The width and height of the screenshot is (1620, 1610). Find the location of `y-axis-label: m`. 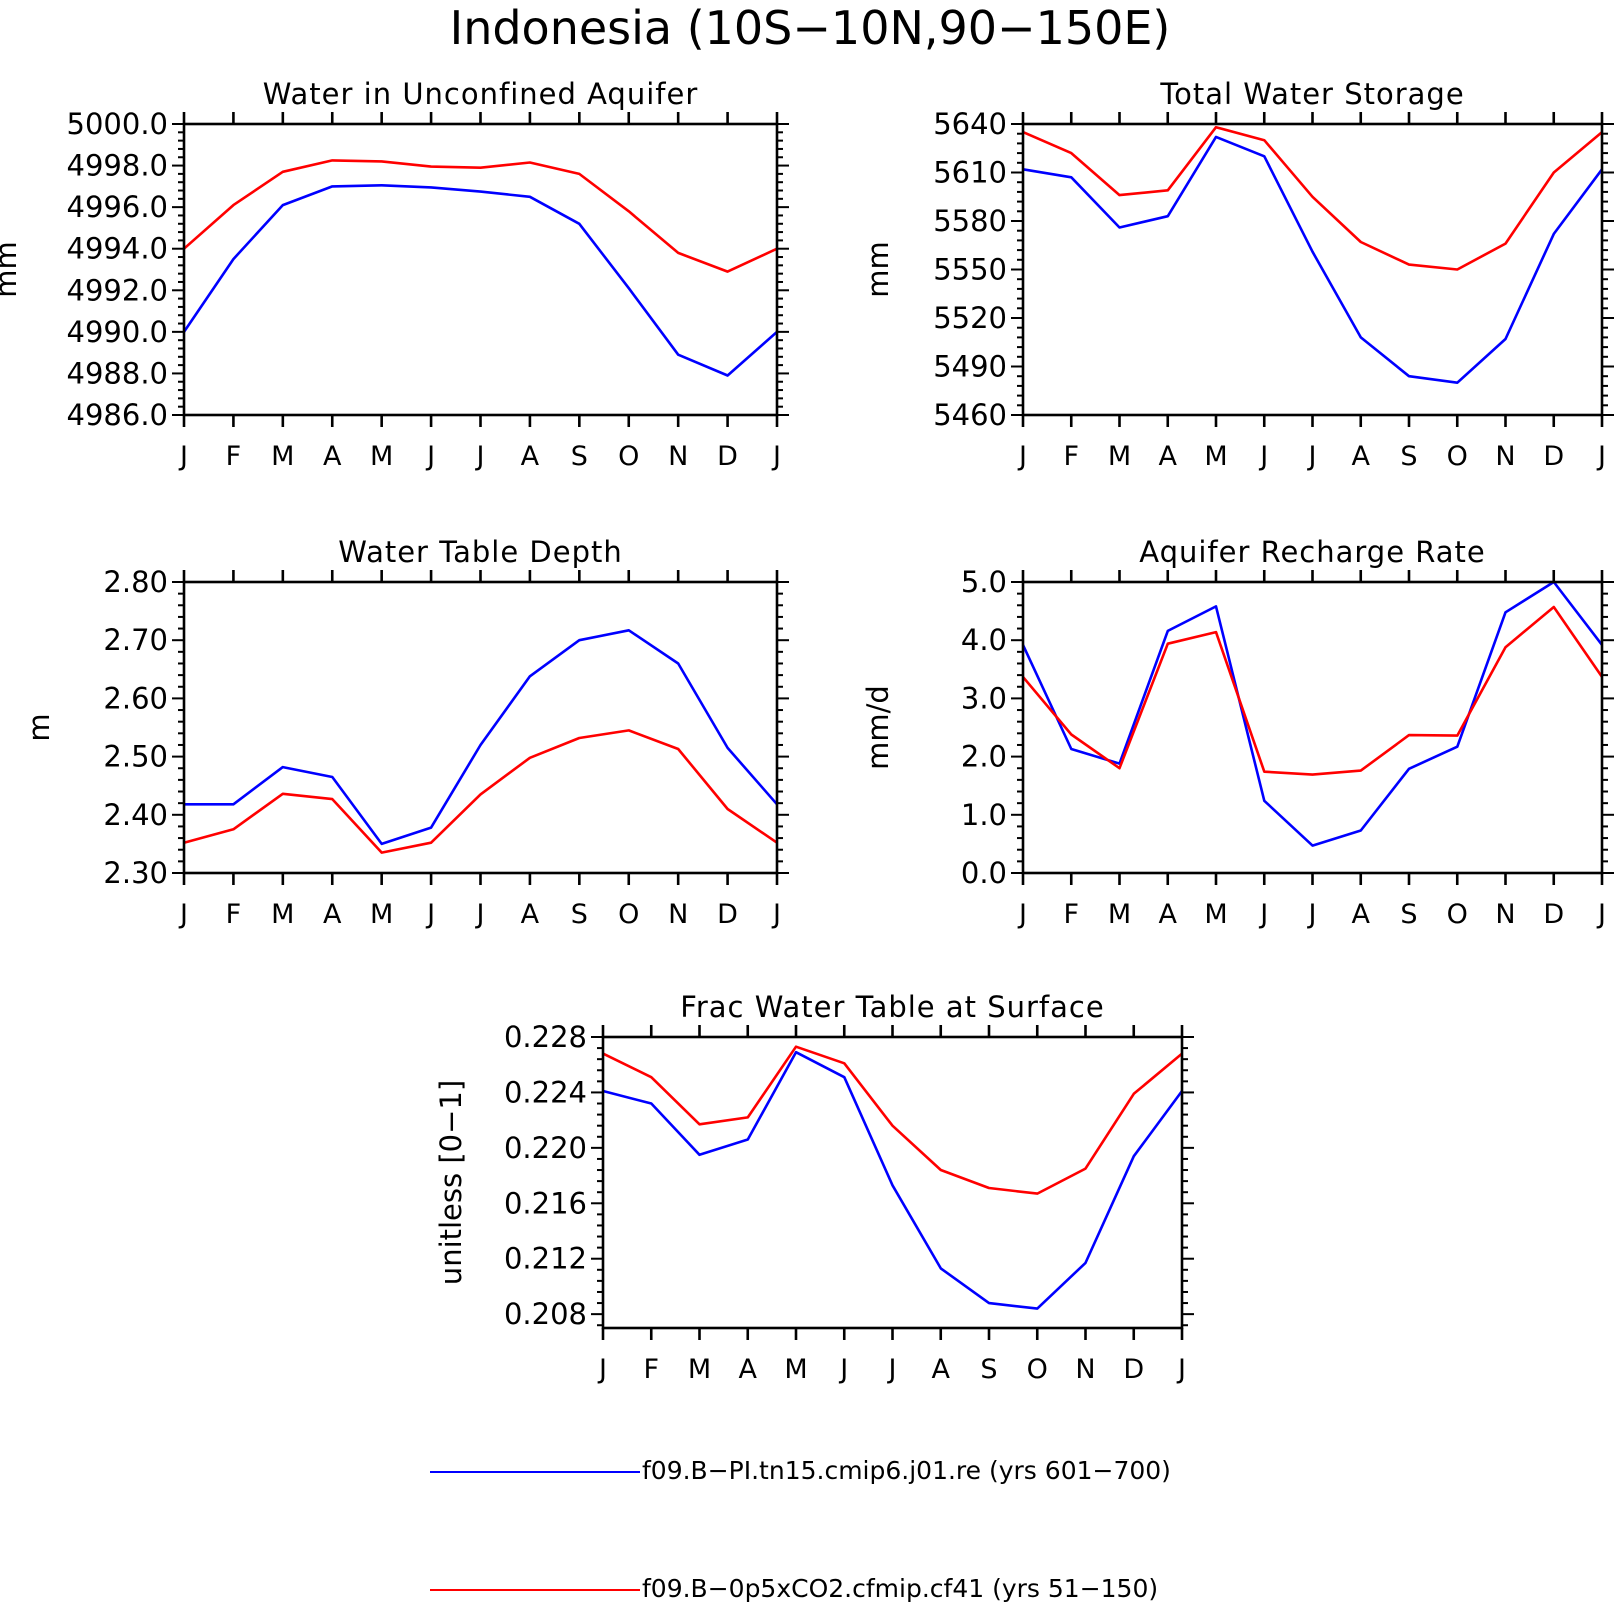

y-axis-label: m is located at coordinates (39, 727).